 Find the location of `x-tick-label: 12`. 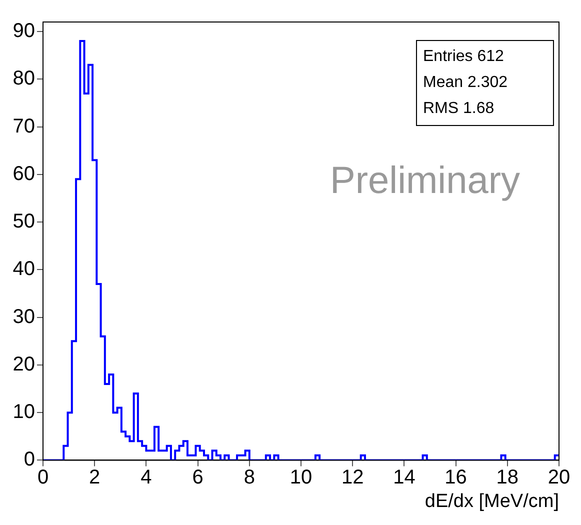

x-tick-label: 12 is located at coordinates (352, 477).